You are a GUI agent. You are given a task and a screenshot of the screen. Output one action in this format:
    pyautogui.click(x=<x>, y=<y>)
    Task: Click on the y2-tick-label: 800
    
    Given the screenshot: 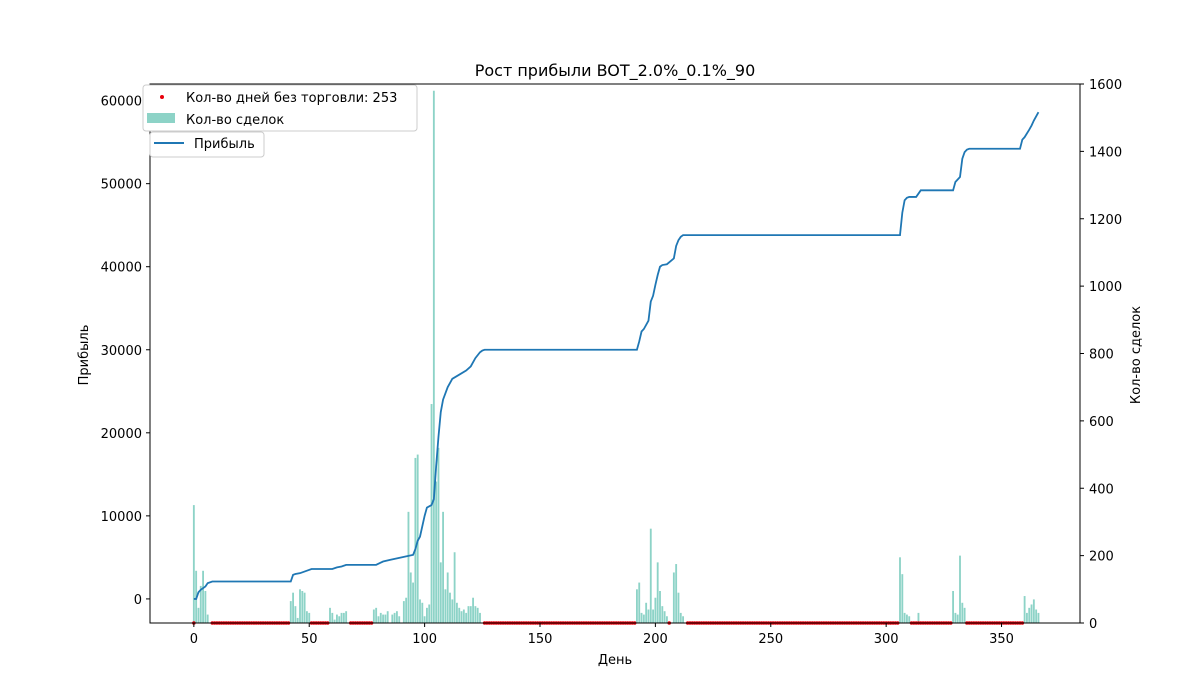 What is the action you would take?
    pyautogui.click(x=1101, y=355)
    